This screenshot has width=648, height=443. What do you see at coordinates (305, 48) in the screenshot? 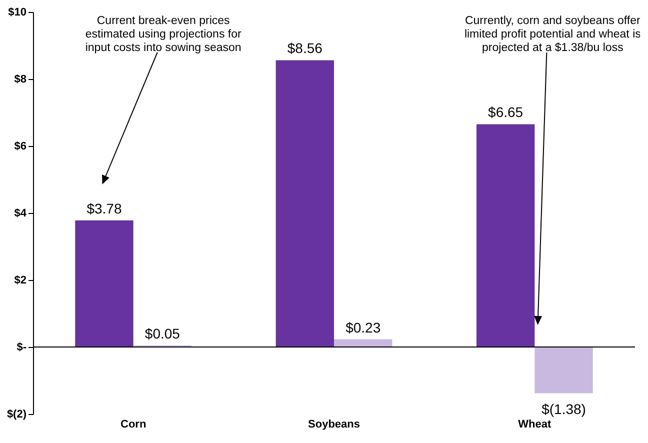
I see `data-label: $8.56` at bounding box center [305, 48].